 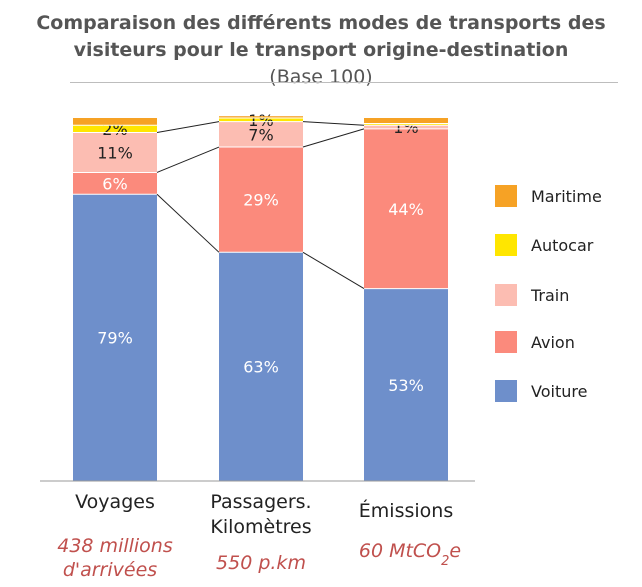 I want to click on legend-swatch-maritime, so click(x=506, y=196).